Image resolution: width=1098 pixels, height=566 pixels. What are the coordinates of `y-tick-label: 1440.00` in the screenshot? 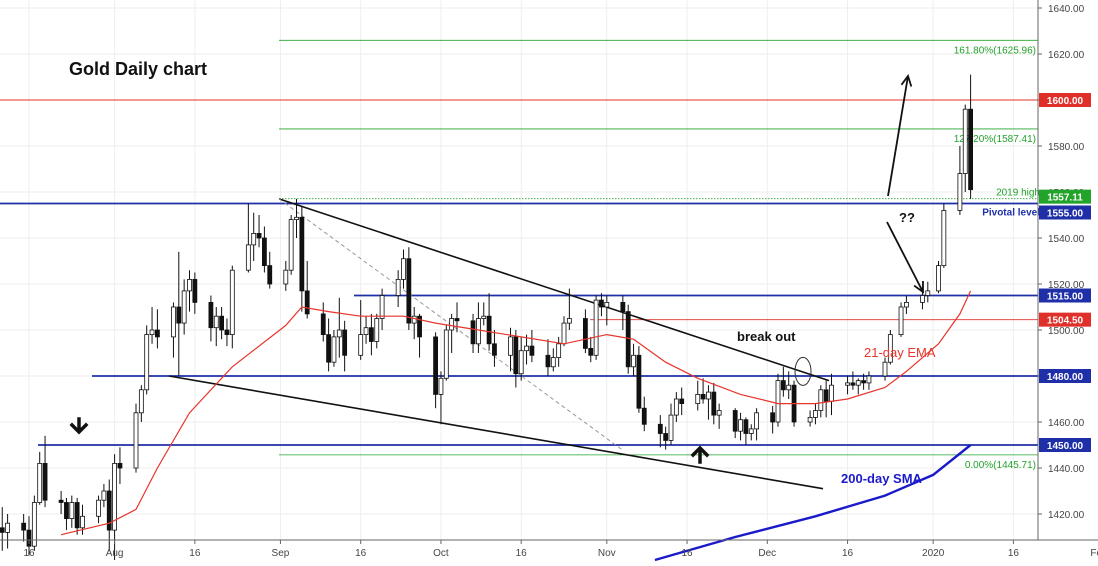 It's located at (1066, 469).